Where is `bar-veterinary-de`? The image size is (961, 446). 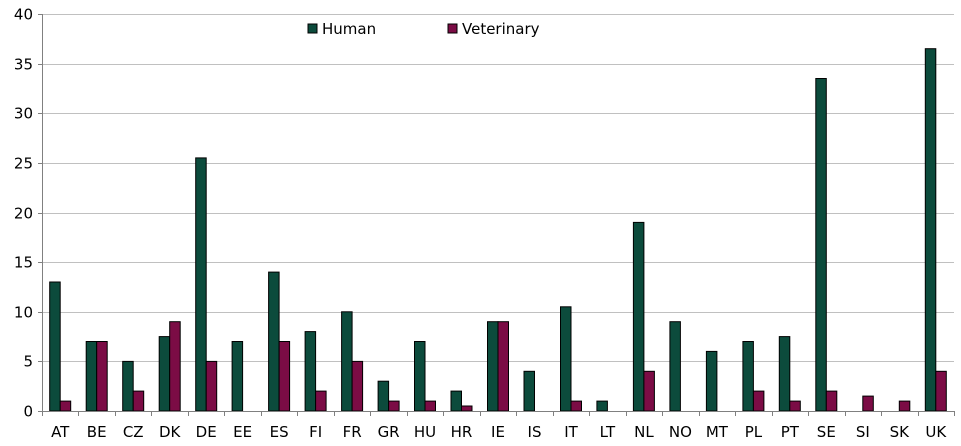 bar-veterinary-de is located at coordinates (211, 386).